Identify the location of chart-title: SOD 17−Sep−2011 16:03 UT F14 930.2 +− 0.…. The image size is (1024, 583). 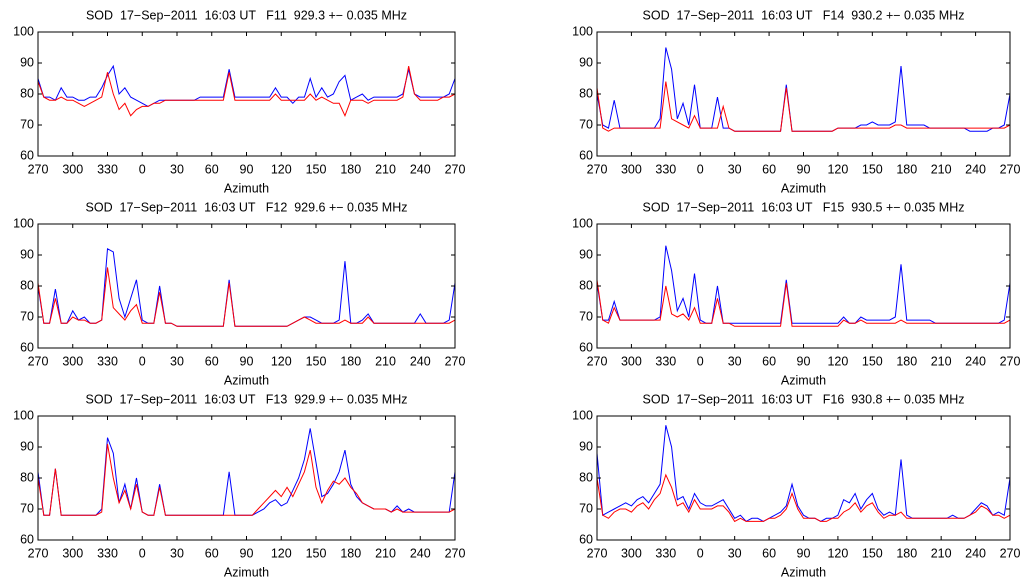
(804, 15).